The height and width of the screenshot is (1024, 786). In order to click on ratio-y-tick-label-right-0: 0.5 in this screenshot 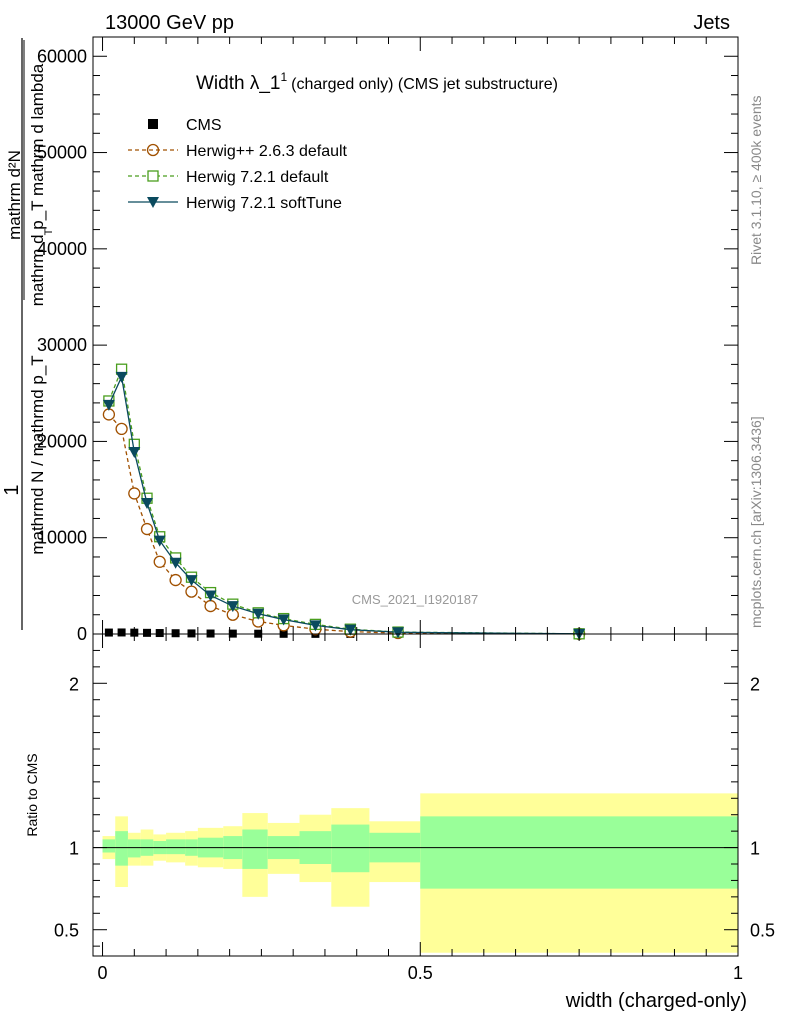, I will do `click(762, 931)`.